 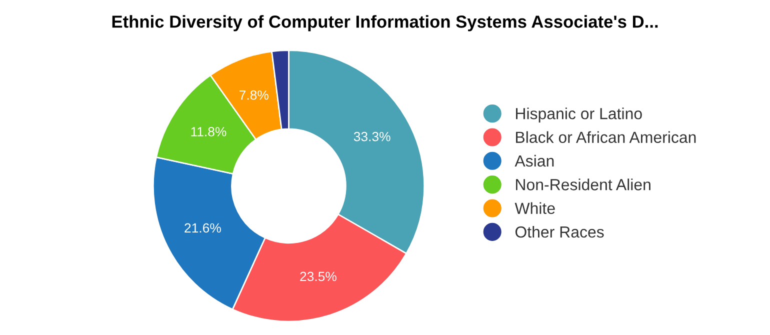 What do you see at coordinates (254, 95) in the screenshot?
I see `data-label: 7.8%` at bounding box center [254, 95].